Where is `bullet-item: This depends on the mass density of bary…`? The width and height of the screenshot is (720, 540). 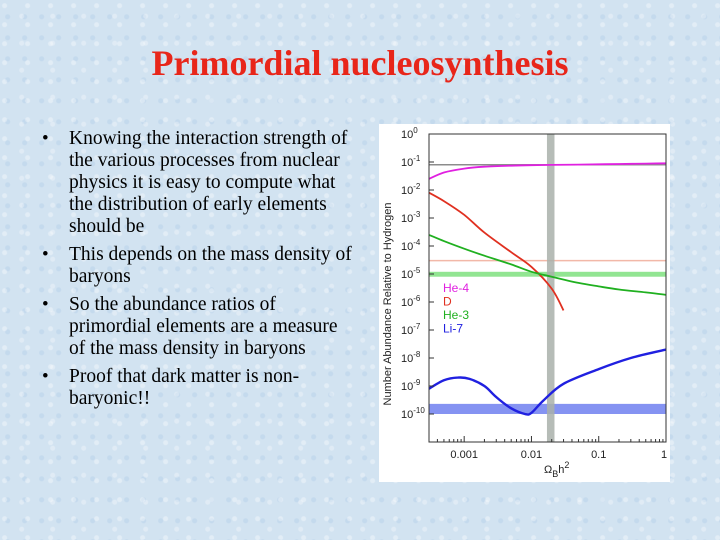 bullet-item: This depends on the mass density of bary… is located at coordinates (197, 266).